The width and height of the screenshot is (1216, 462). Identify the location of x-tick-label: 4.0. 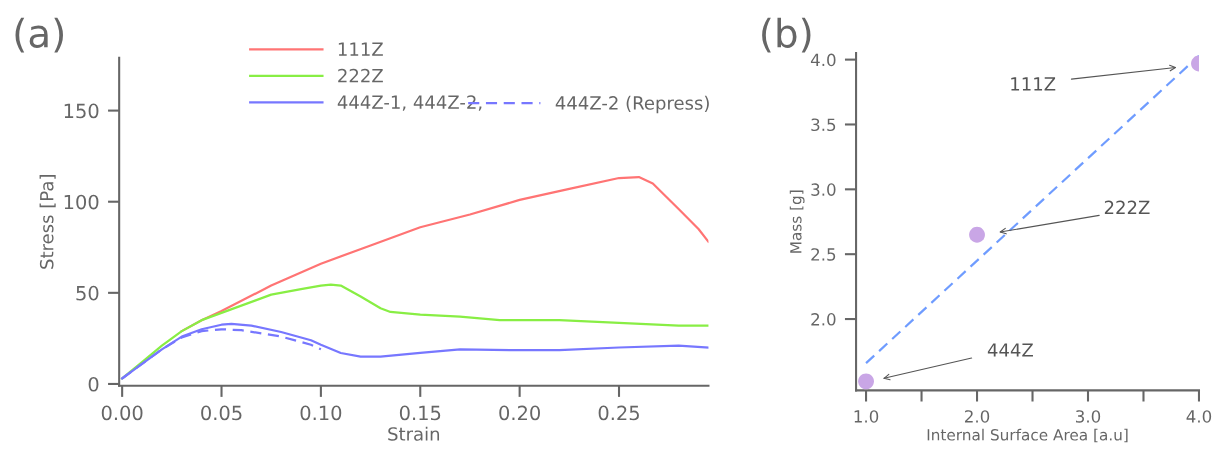
(1199, 416).